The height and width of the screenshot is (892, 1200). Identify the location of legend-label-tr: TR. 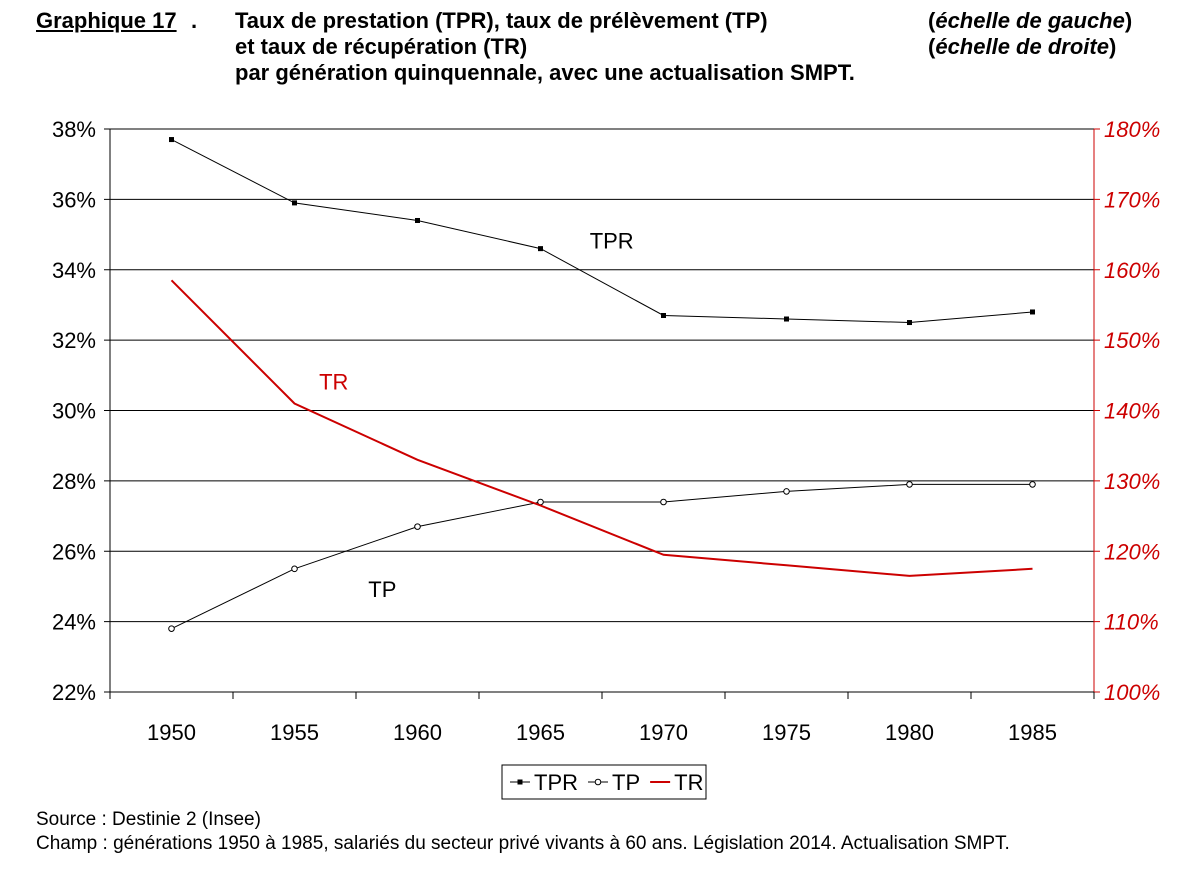
(688, 782).